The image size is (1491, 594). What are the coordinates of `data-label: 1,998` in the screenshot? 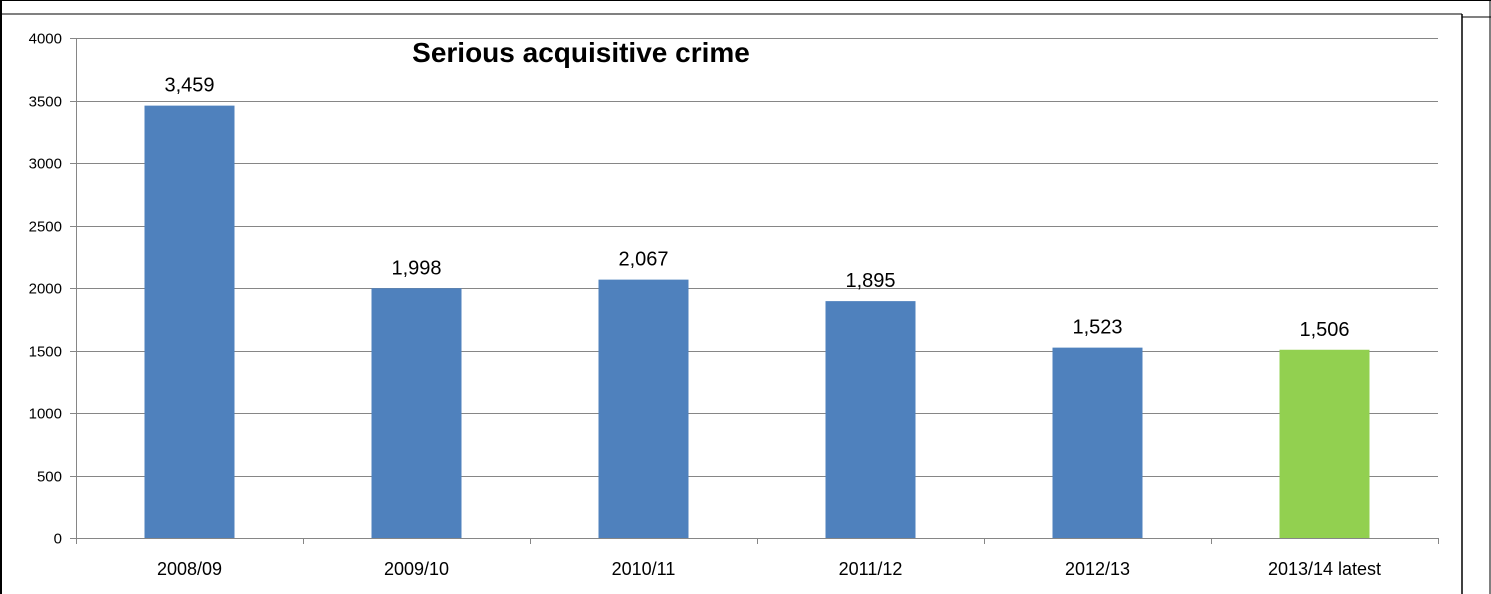 It's located at (416, 268).